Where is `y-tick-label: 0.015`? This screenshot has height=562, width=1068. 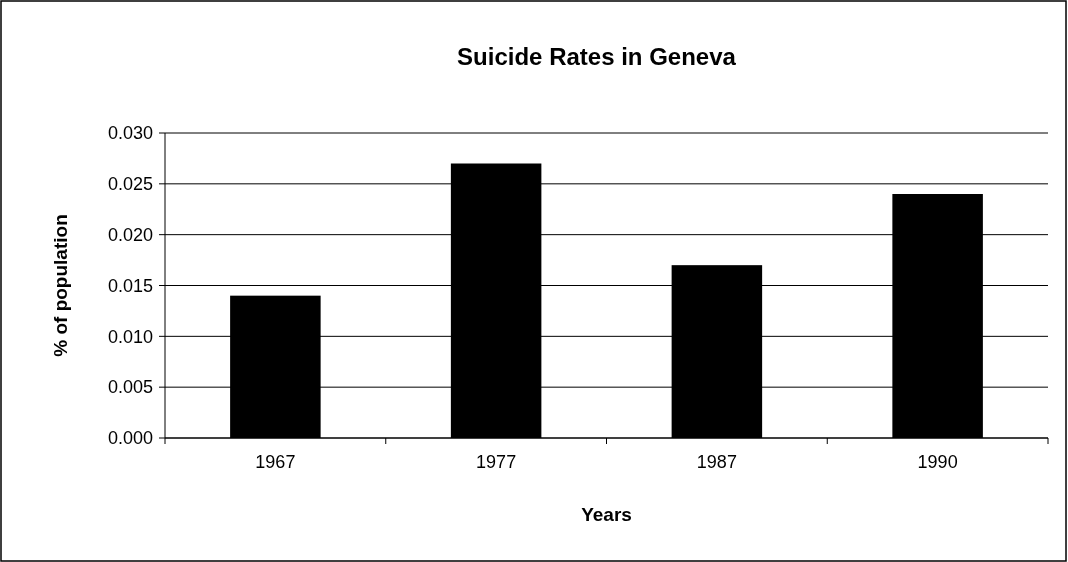
y-tick-label: 0.015 is located at coordinates (130, 285).